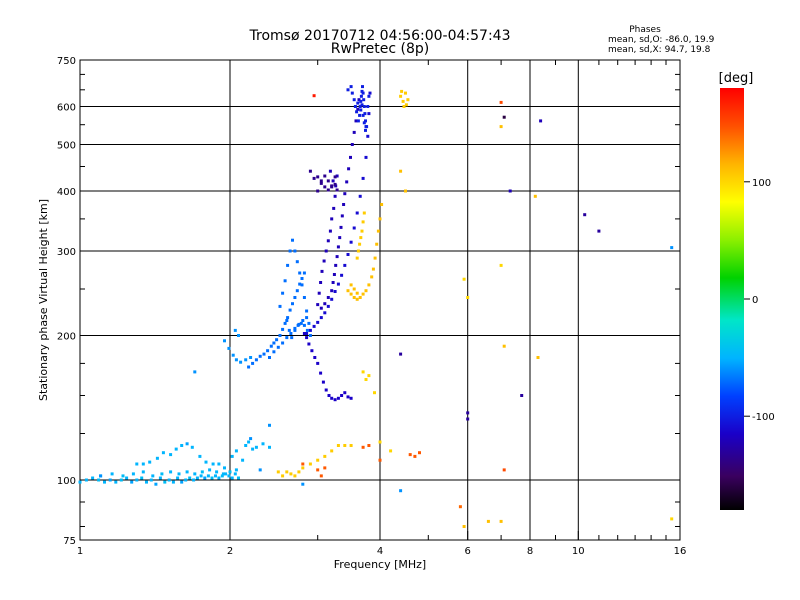 This screenshot has width=800, height=600. I want to click on chart-subtitle: RwPretec (8p), so click(380, 49).